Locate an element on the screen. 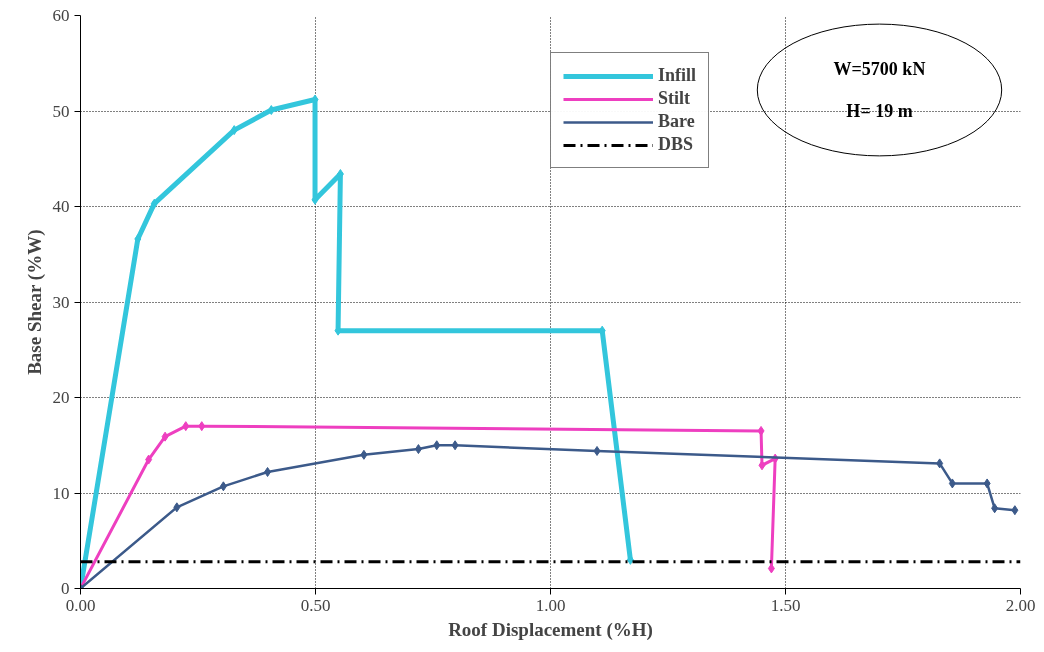  x-tick-label: 2.00 is located at coordinates (1020, 605).